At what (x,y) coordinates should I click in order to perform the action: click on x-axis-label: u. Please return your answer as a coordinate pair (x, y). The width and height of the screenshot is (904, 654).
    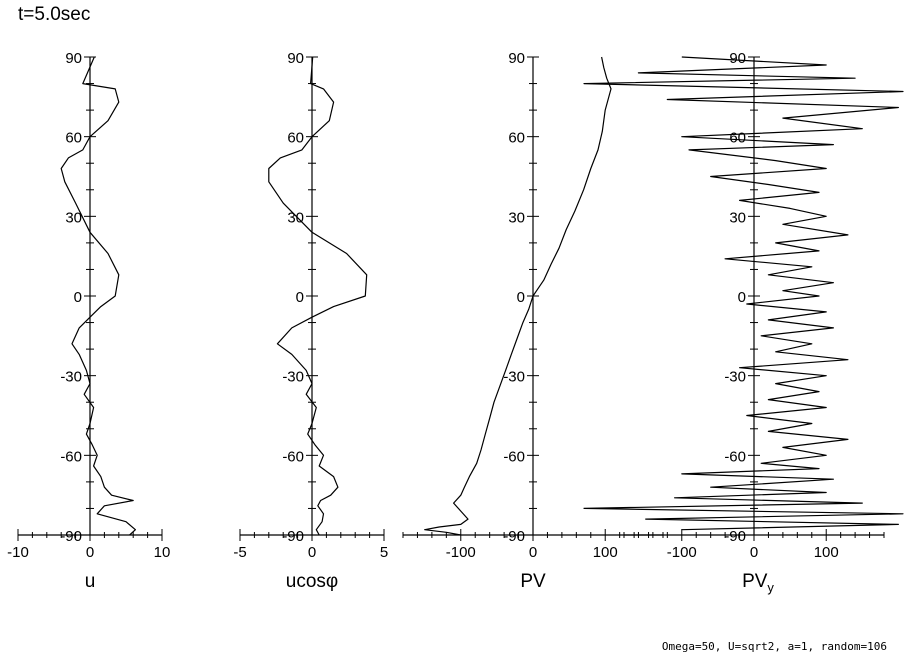
    Looking at the image, I should click on (90, 581).